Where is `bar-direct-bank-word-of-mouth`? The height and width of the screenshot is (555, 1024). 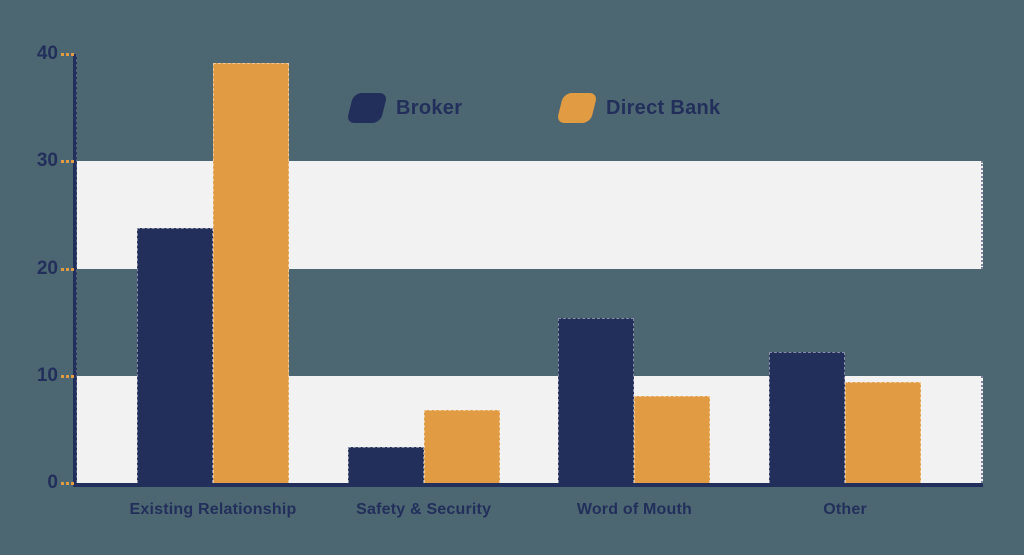
bar-direct-bank-word-of-mouth is located at coordinates (672, 439).